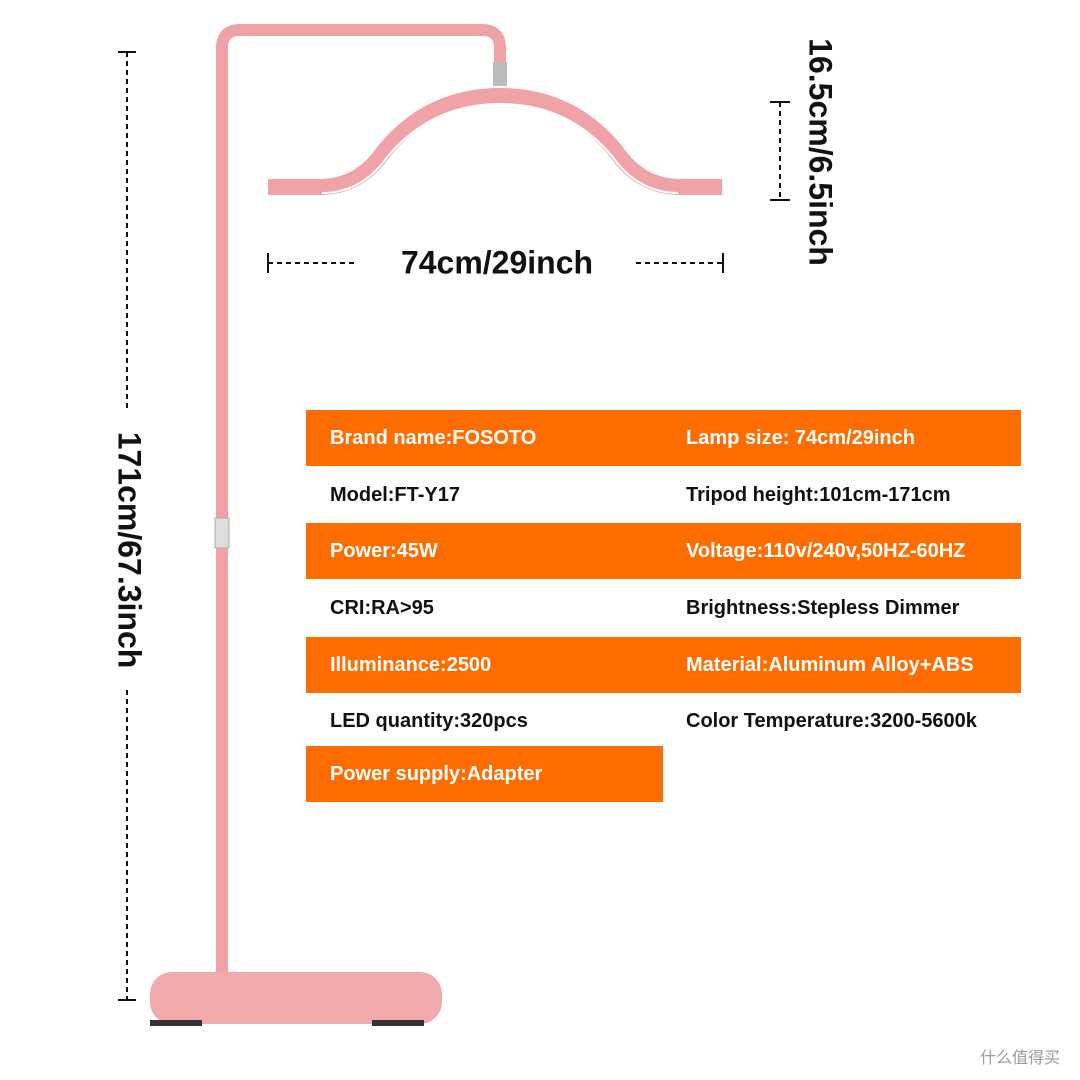 The height and width of the screenshot is (1080, 1080). I want to click on width-label: 74cm/29inch, so click(497, 262).